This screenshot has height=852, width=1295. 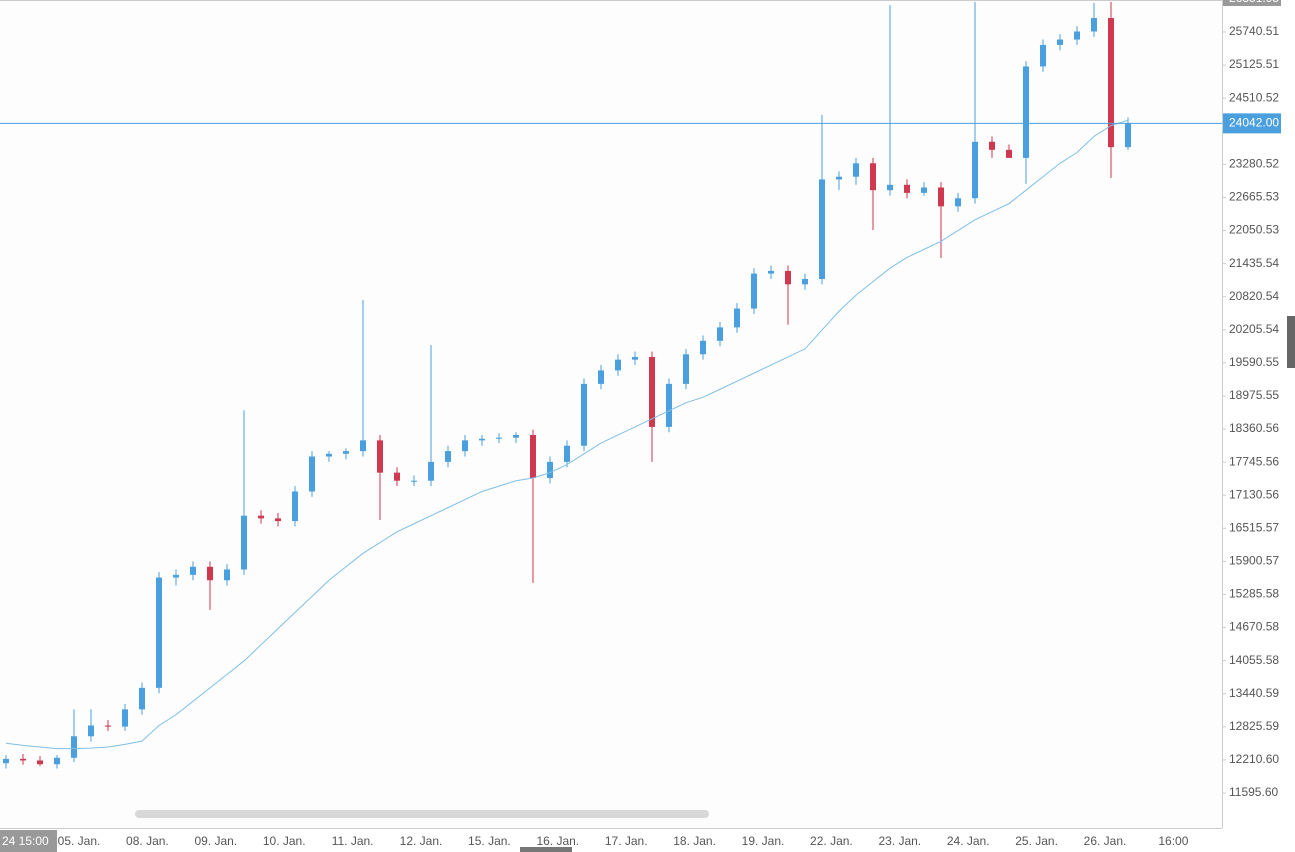 What do you see at coordinates (546, 849) in the screenshot?
I see `scroll-thumb` at bounding box center [546, 849].